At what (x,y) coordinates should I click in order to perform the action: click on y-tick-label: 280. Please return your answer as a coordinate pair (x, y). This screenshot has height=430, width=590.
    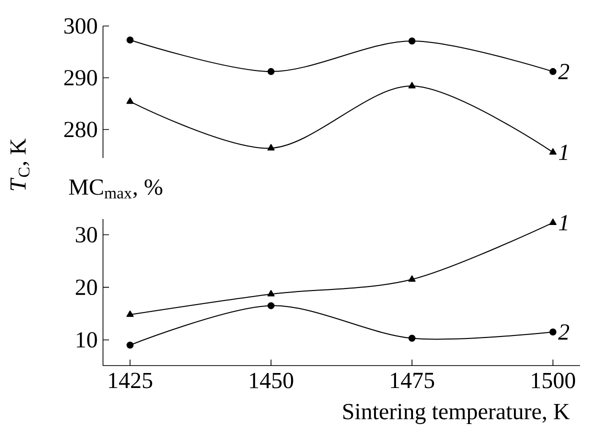
    Looking at the image, I should click on (80, 130).